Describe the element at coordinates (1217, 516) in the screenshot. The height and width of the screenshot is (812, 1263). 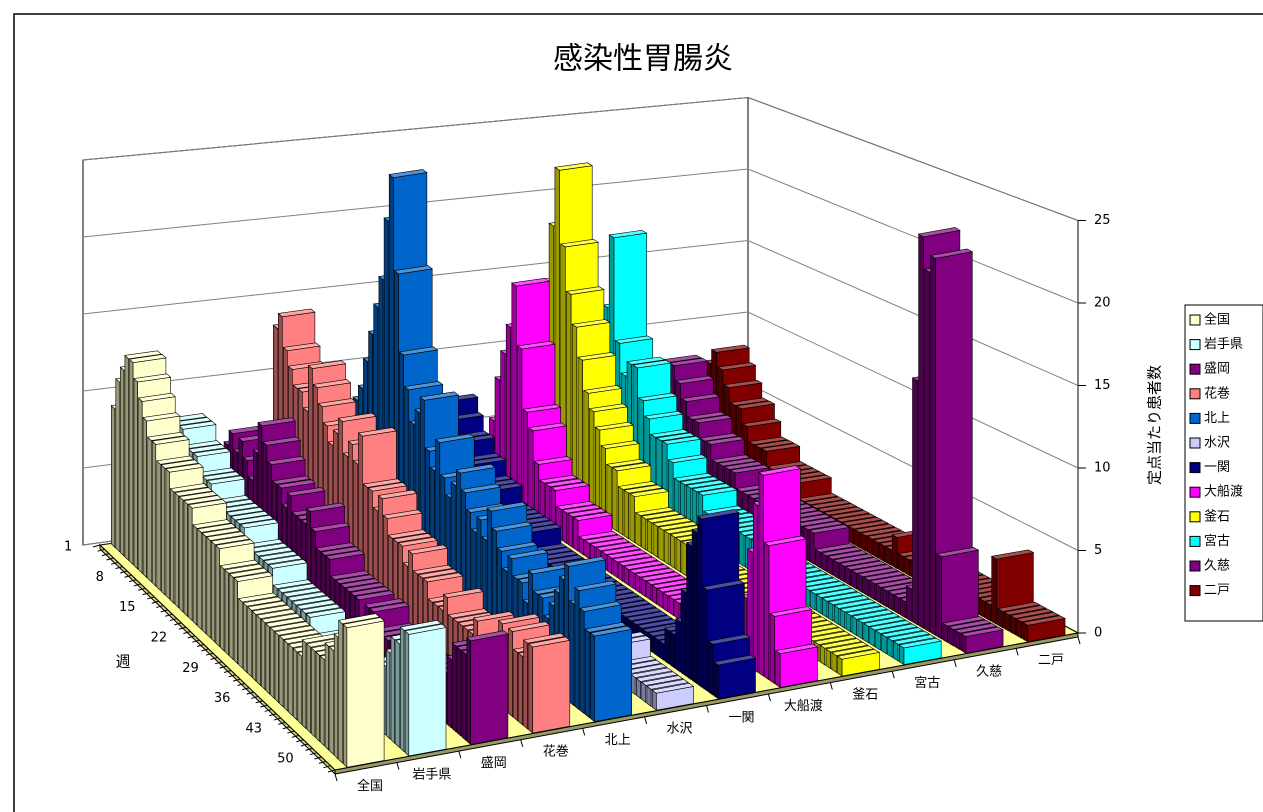
I see `legend-label: 釜石` at that location.